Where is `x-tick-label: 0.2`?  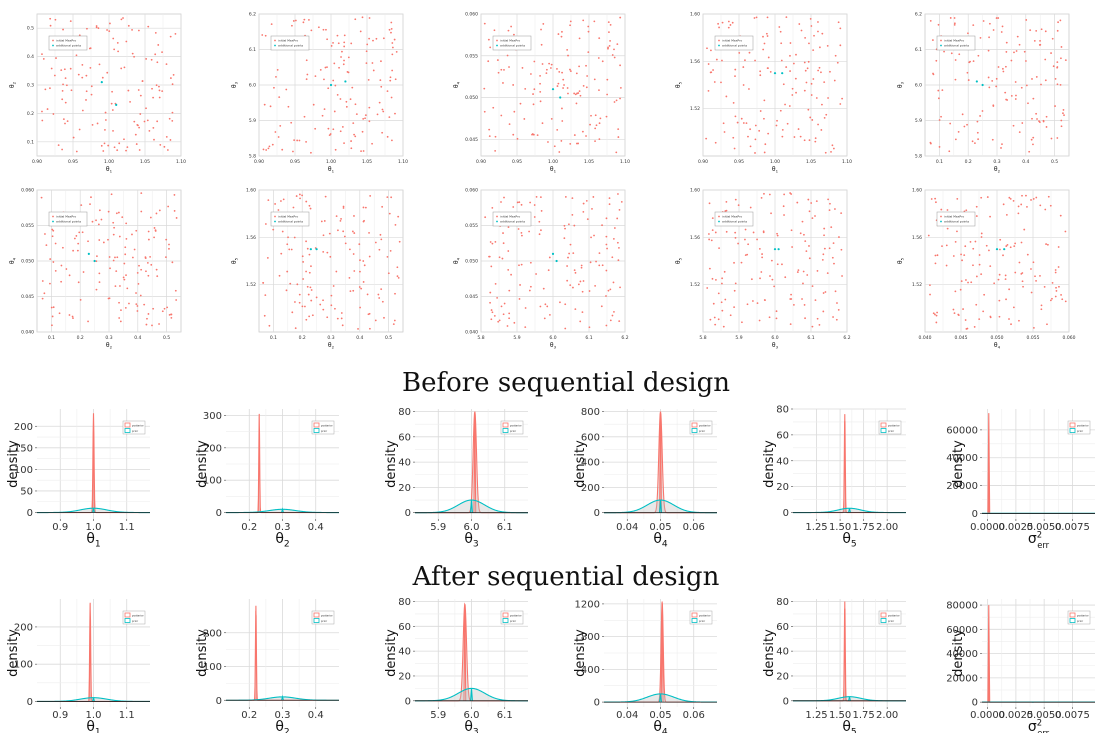
x-tick-label: 0.2 is located at coordinates (249, 715).